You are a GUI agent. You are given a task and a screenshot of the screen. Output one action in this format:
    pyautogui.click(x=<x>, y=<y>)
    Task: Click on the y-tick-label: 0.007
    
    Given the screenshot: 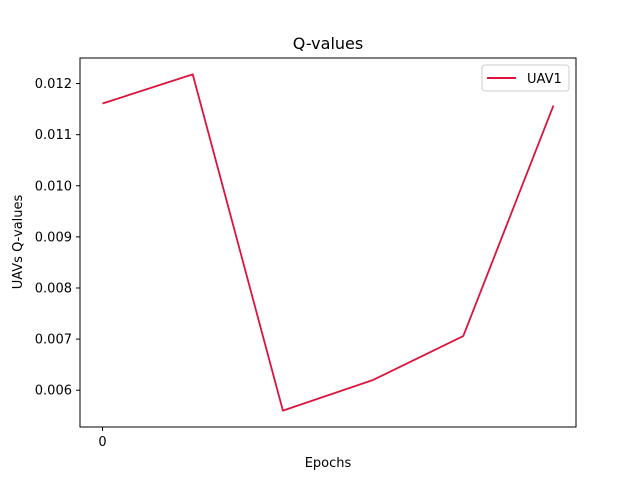 What is the action you would take?
    pyautogui.click(x=53, y=340)
    